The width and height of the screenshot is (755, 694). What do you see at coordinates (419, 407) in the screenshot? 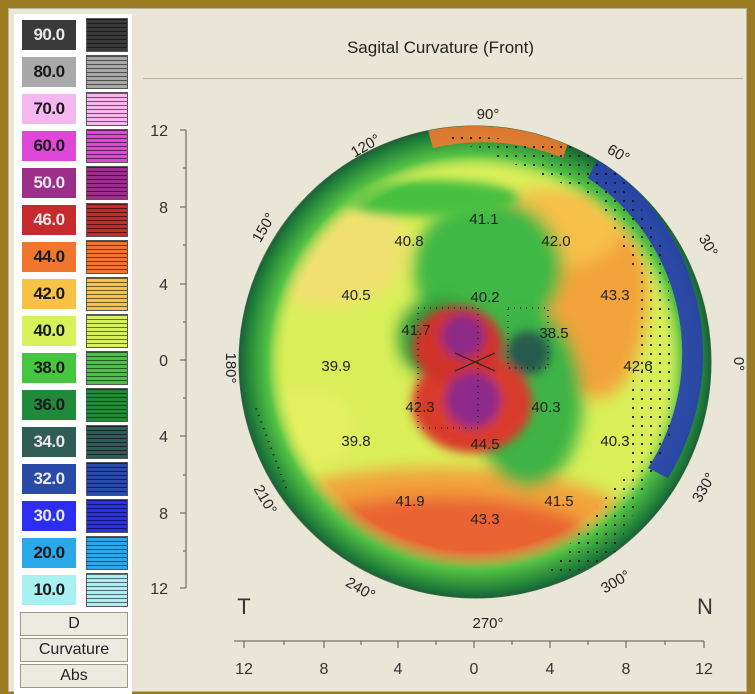
I see `curvature-value: 42.3` at bounding box center [419, 407].